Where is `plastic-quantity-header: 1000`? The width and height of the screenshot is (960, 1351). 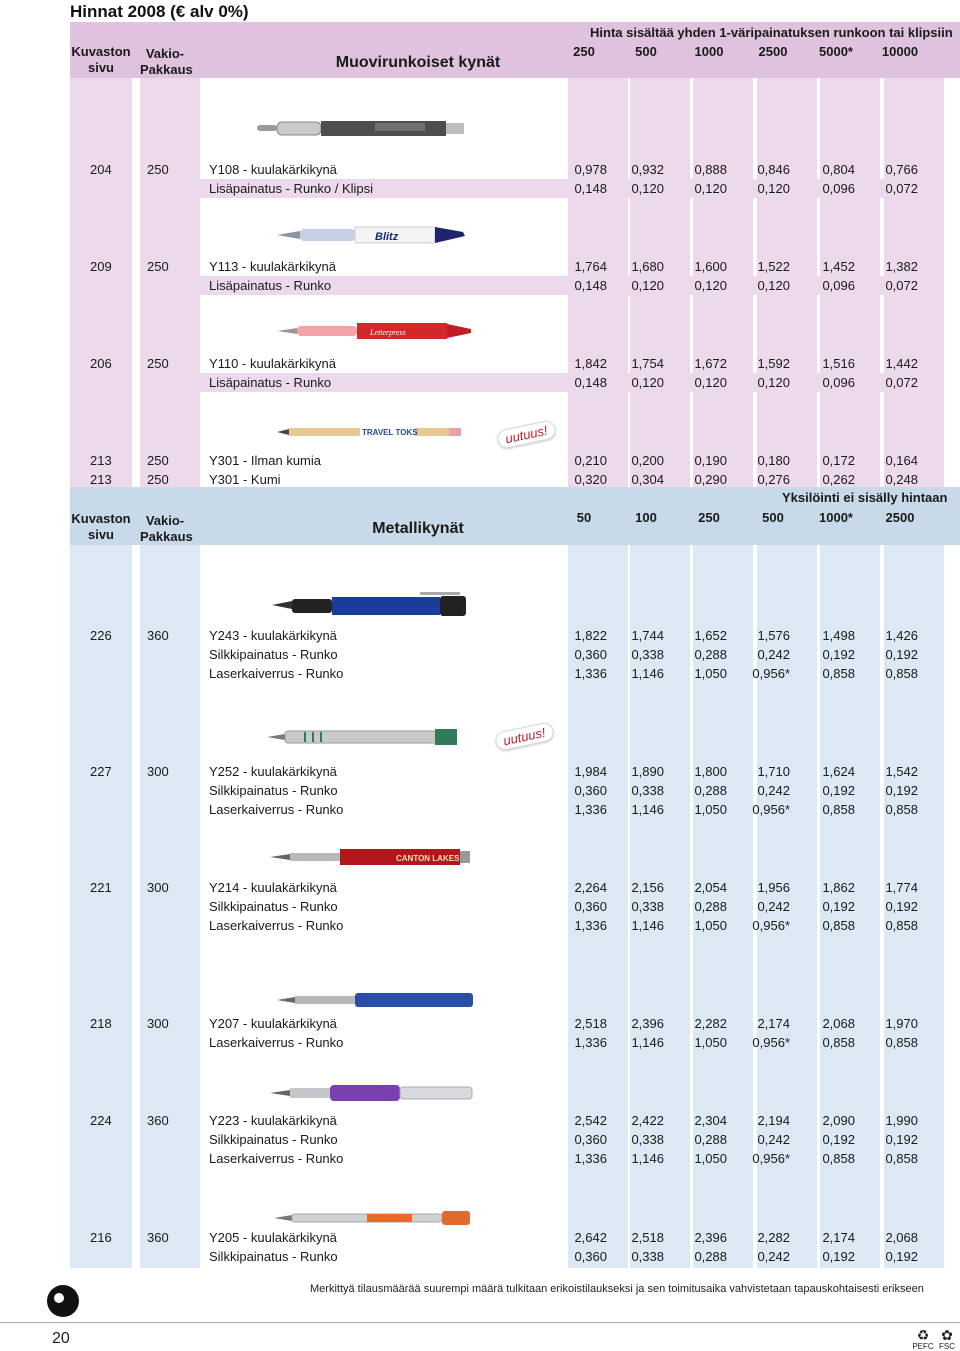
plastic-quantity-header: 1000 is located at coordinates (709, 51).